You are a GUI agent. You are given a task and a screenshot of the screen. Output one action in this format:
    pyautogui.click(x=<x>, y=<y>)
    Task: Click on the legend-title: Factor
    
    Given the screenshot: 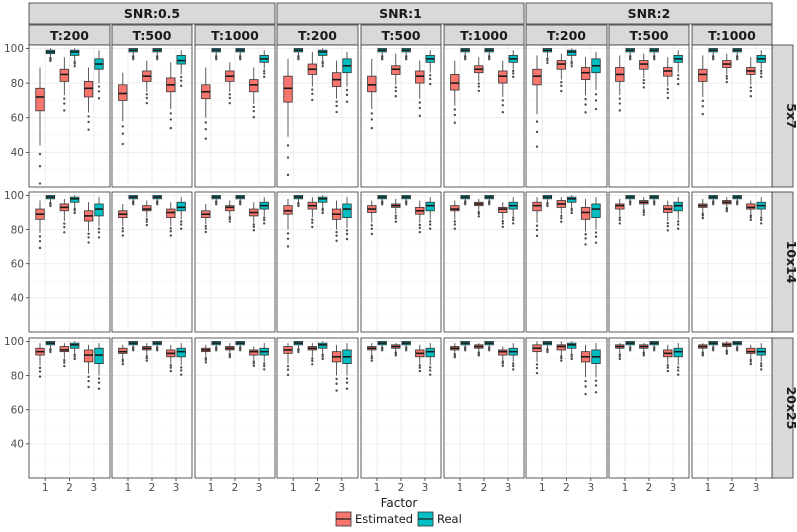 What is the action you would take?
    pyautogui.click(x=399, y=503)
    